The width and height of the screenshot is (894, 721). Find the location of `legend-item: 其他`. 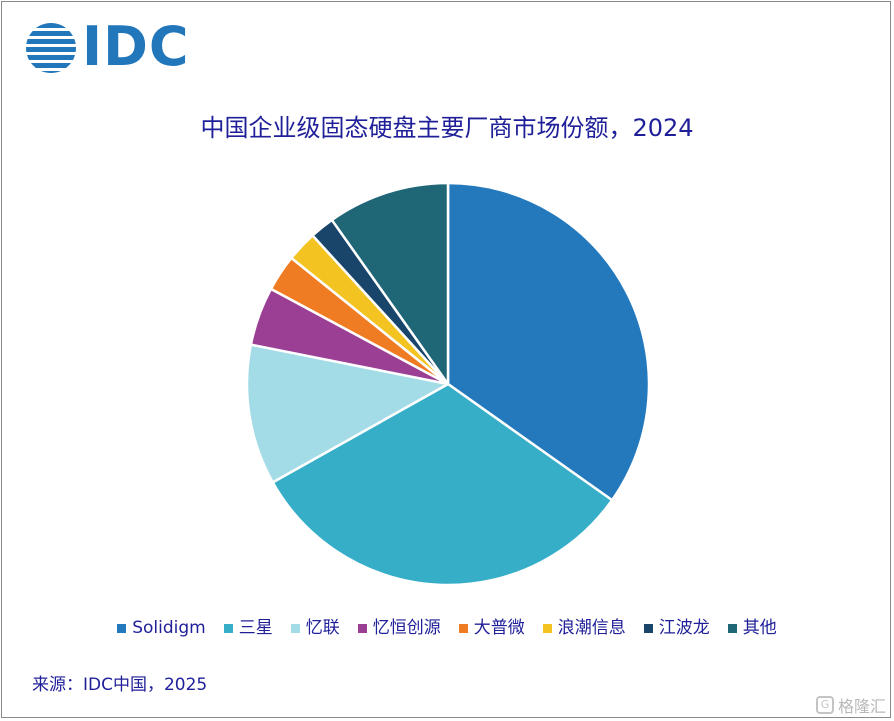

legend-item: 其他 is located at coordinates (752, 628).